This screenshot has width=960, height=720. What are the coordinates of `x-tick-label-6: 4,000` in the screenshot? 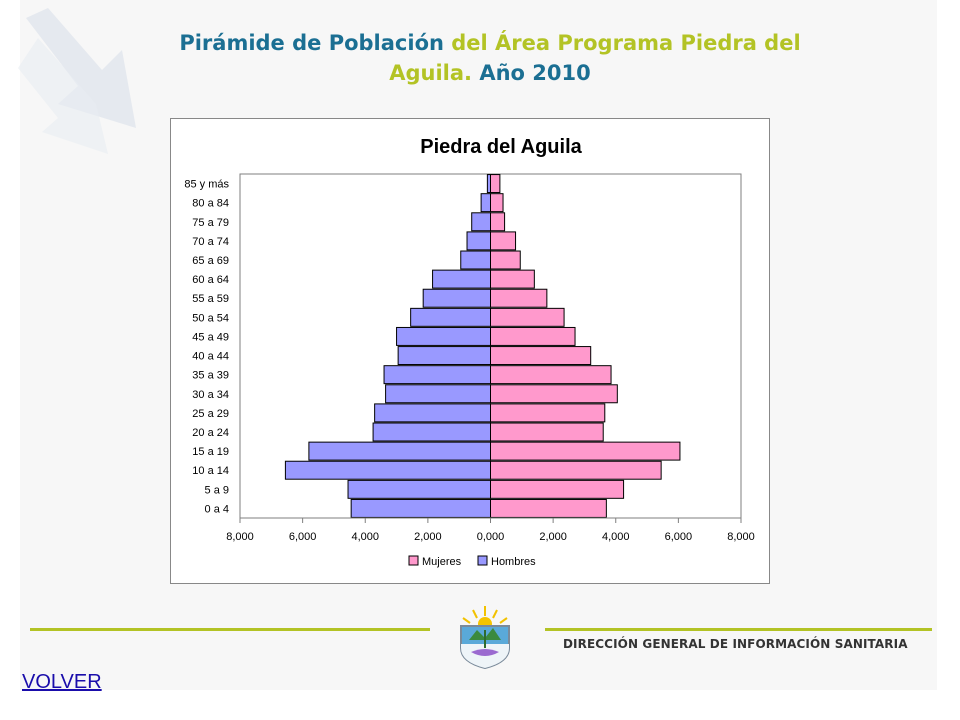 It's located at (616, 537).